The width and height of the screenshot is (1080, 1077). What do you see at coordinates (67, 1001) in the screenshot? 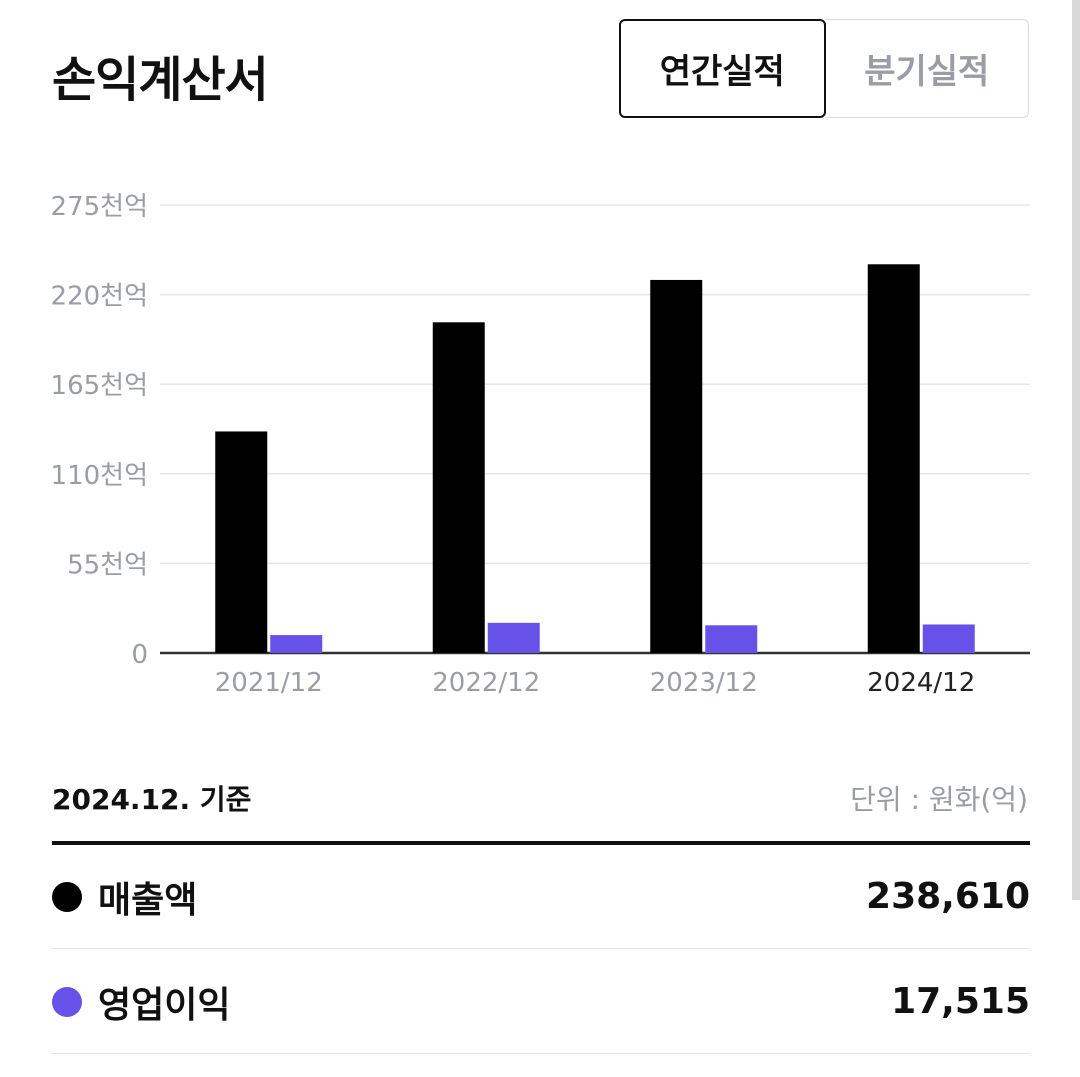
I see `operating-income-legend-dot` at bounding box center [67, 1001].